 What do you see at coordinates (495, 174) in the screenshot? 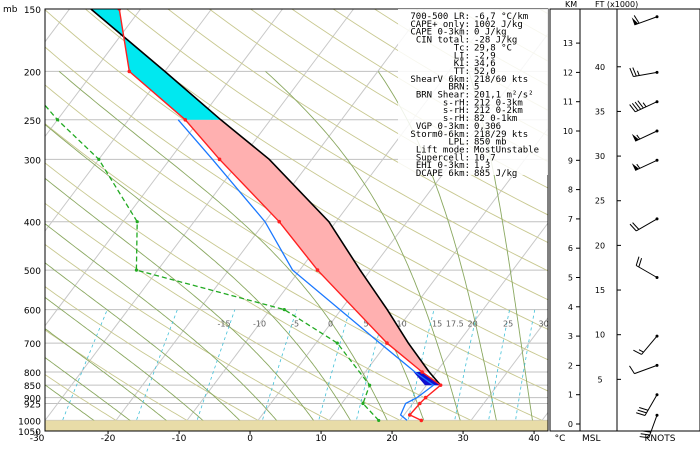
I see `index-value: 885 J/kg` at bounding box center [495, 174].